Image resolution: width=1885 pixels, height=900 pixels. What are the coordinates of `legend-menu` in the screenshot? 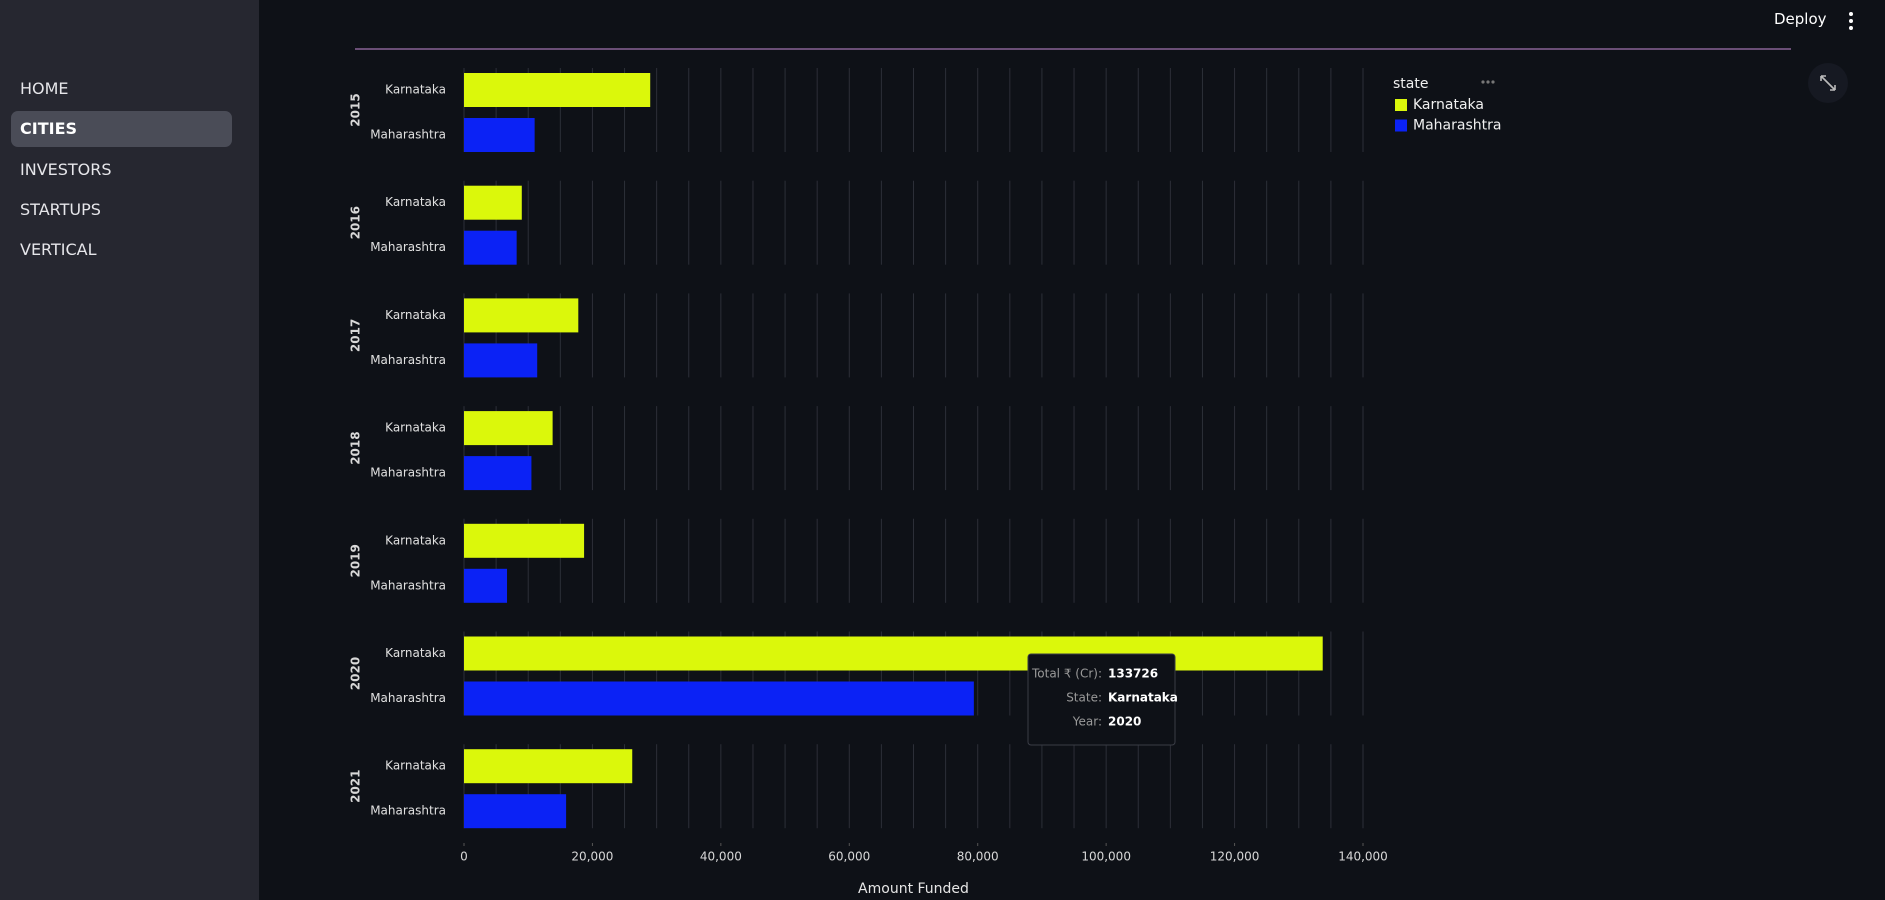 It's located at (1488, 82).